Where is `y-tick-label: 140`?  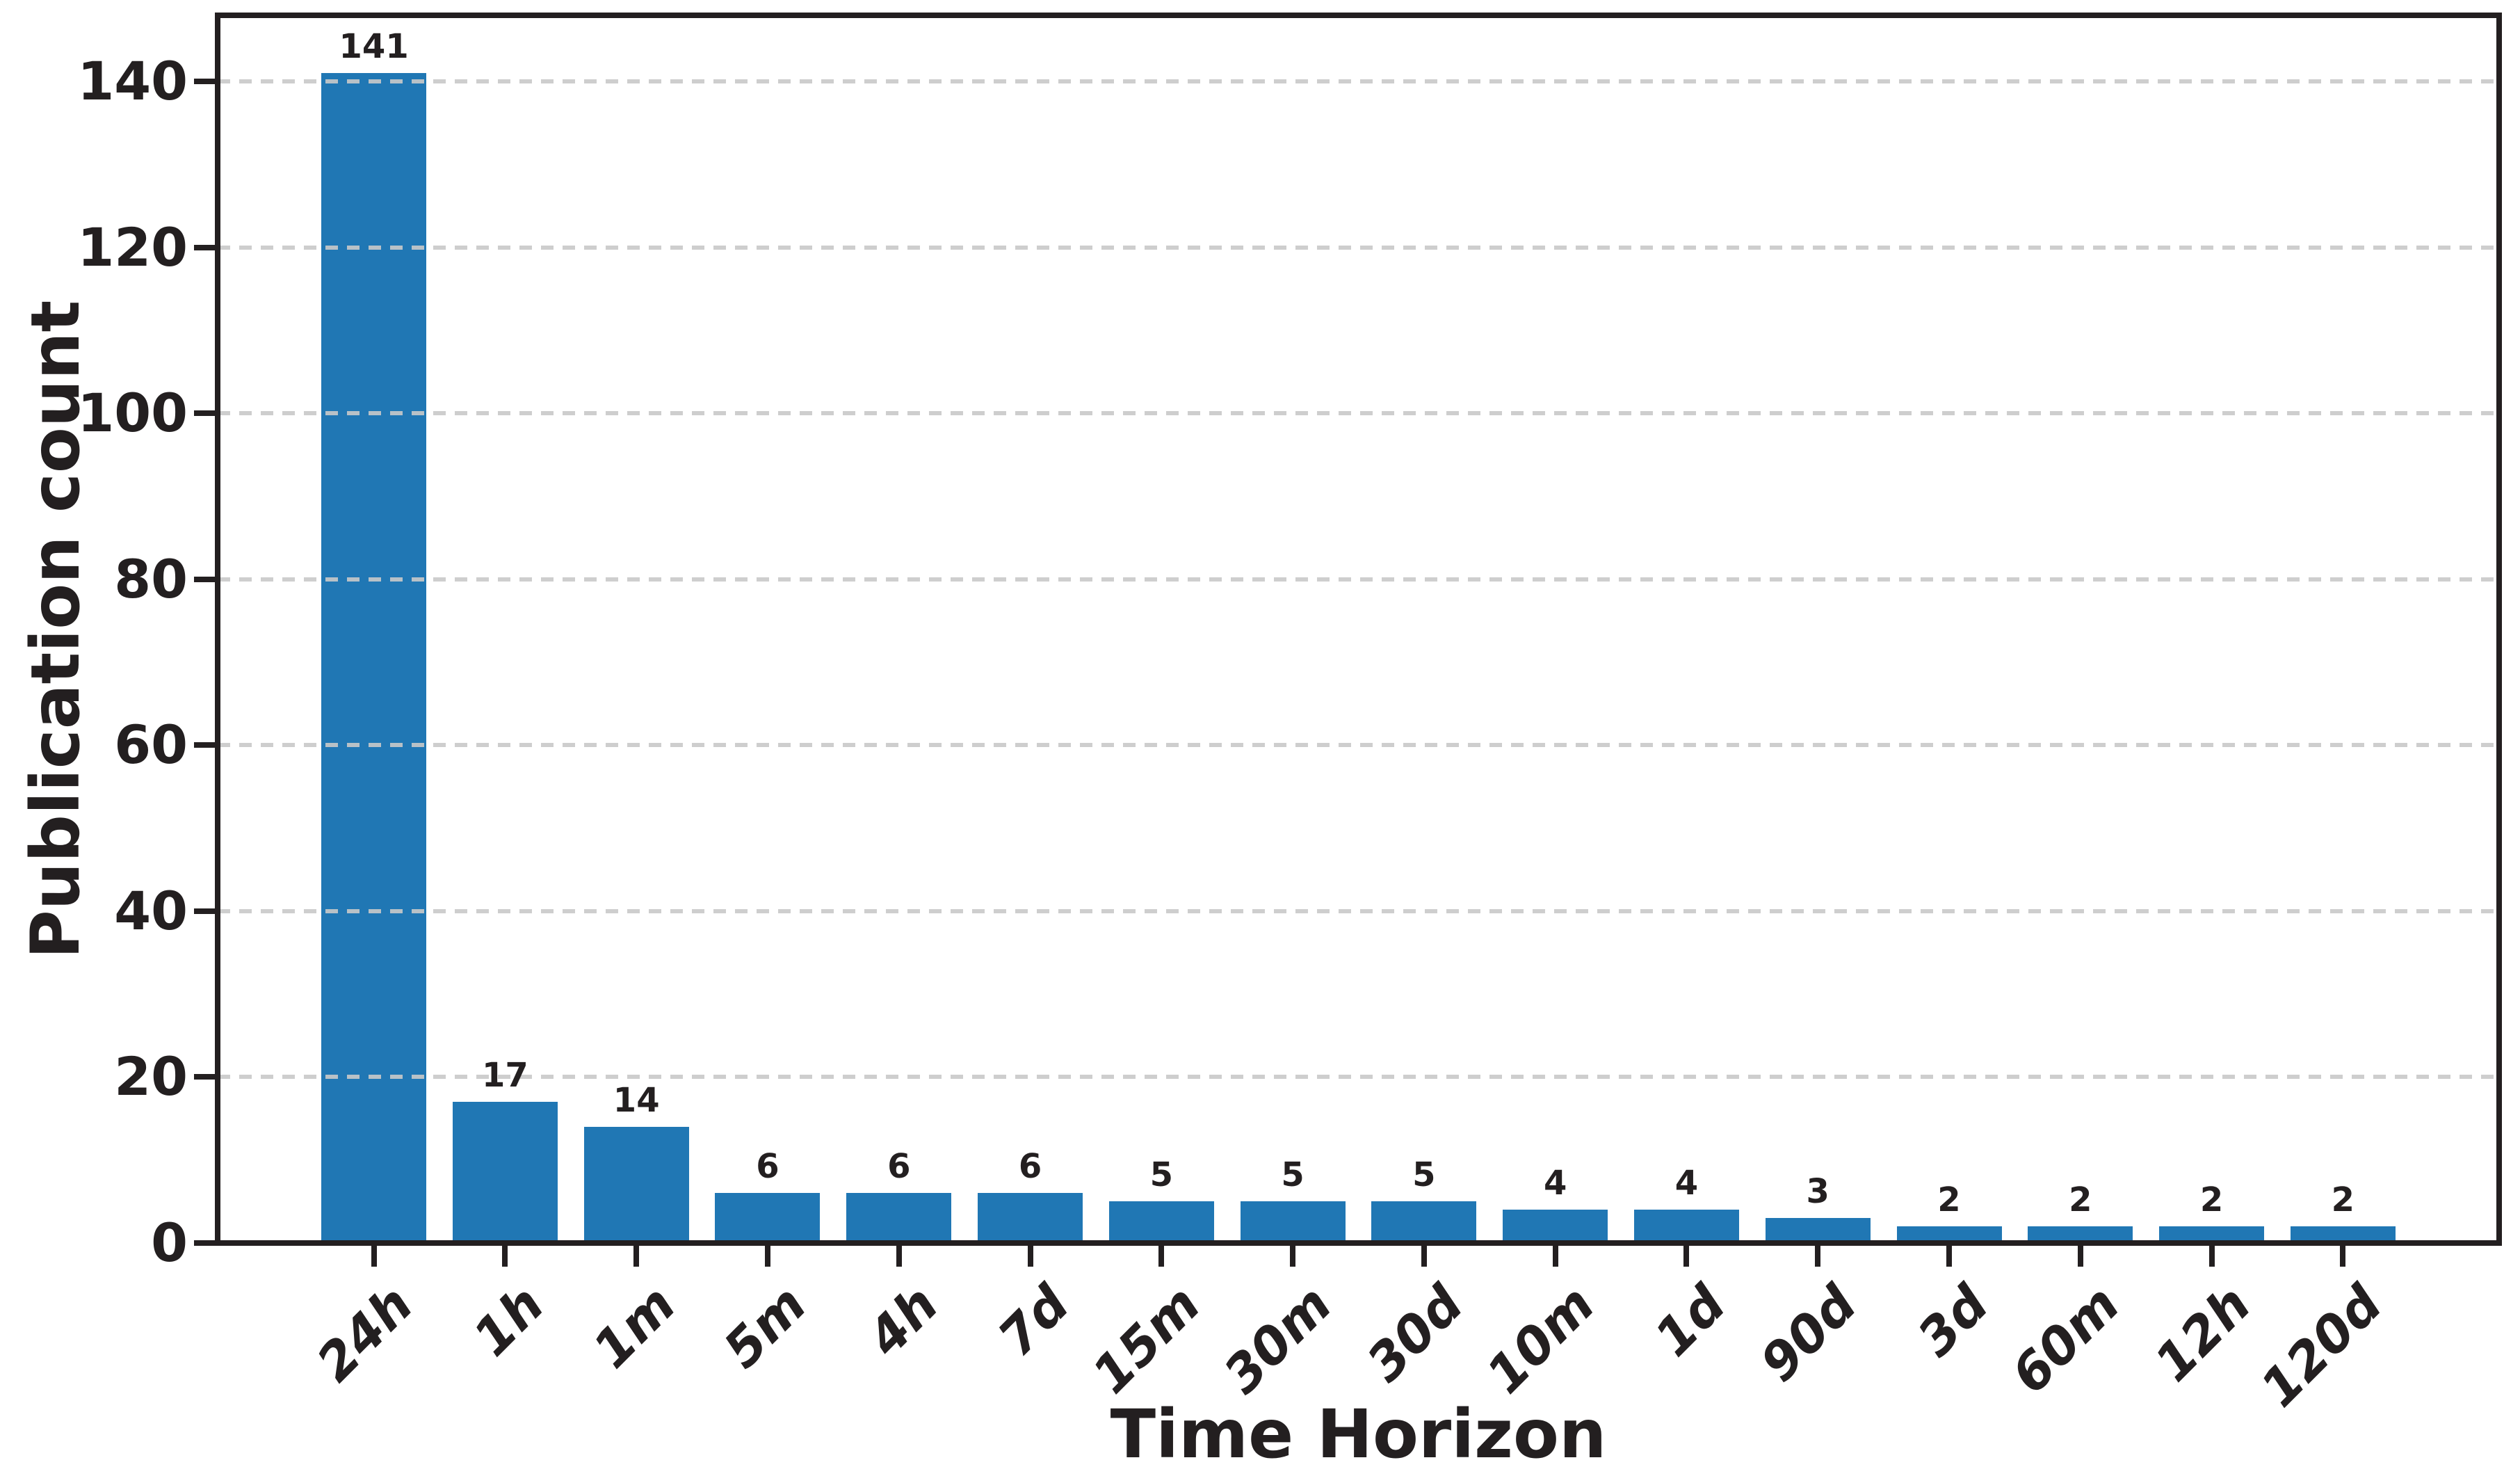
y-tick-label: 140 is located at coordinates (132, 81).